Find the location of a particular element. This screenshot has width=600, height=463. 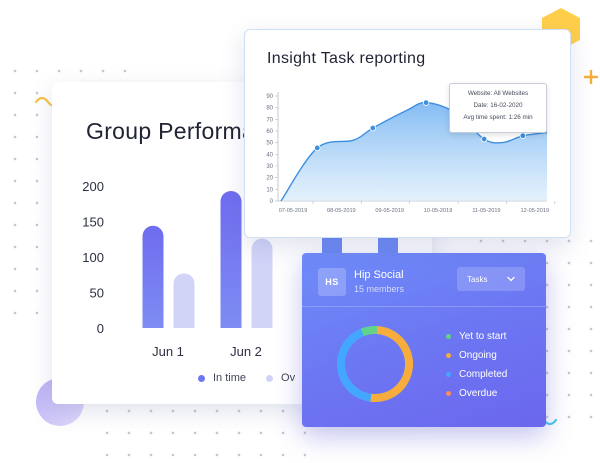

y-tick-label: 30 is located at coordinates (269, 167).